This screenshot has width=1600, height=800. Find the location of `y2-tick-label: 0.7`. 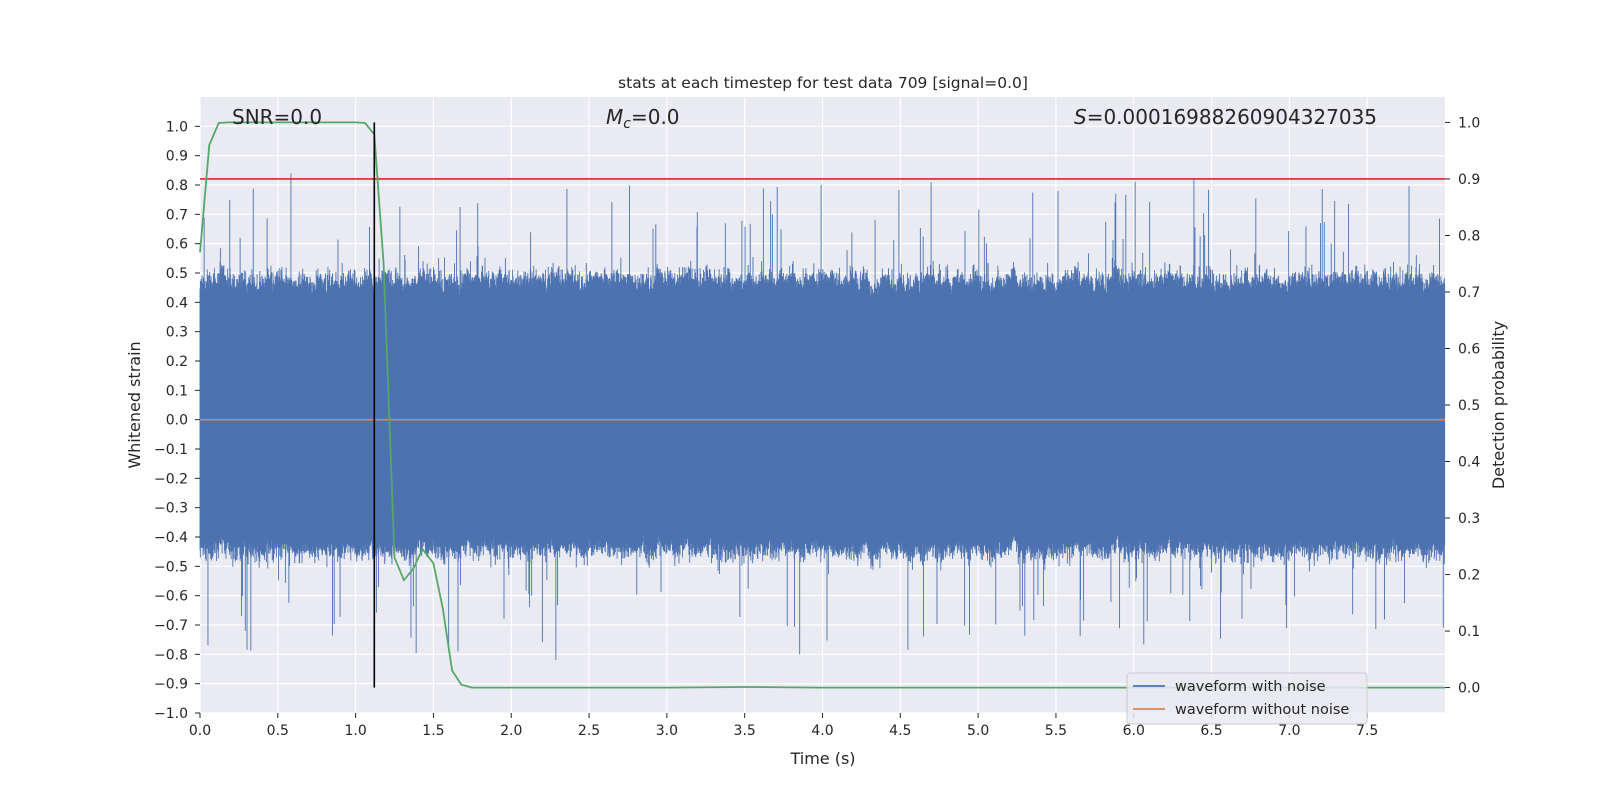

y2-tick-label: 0.7 is located at coordinates (1469, 293).